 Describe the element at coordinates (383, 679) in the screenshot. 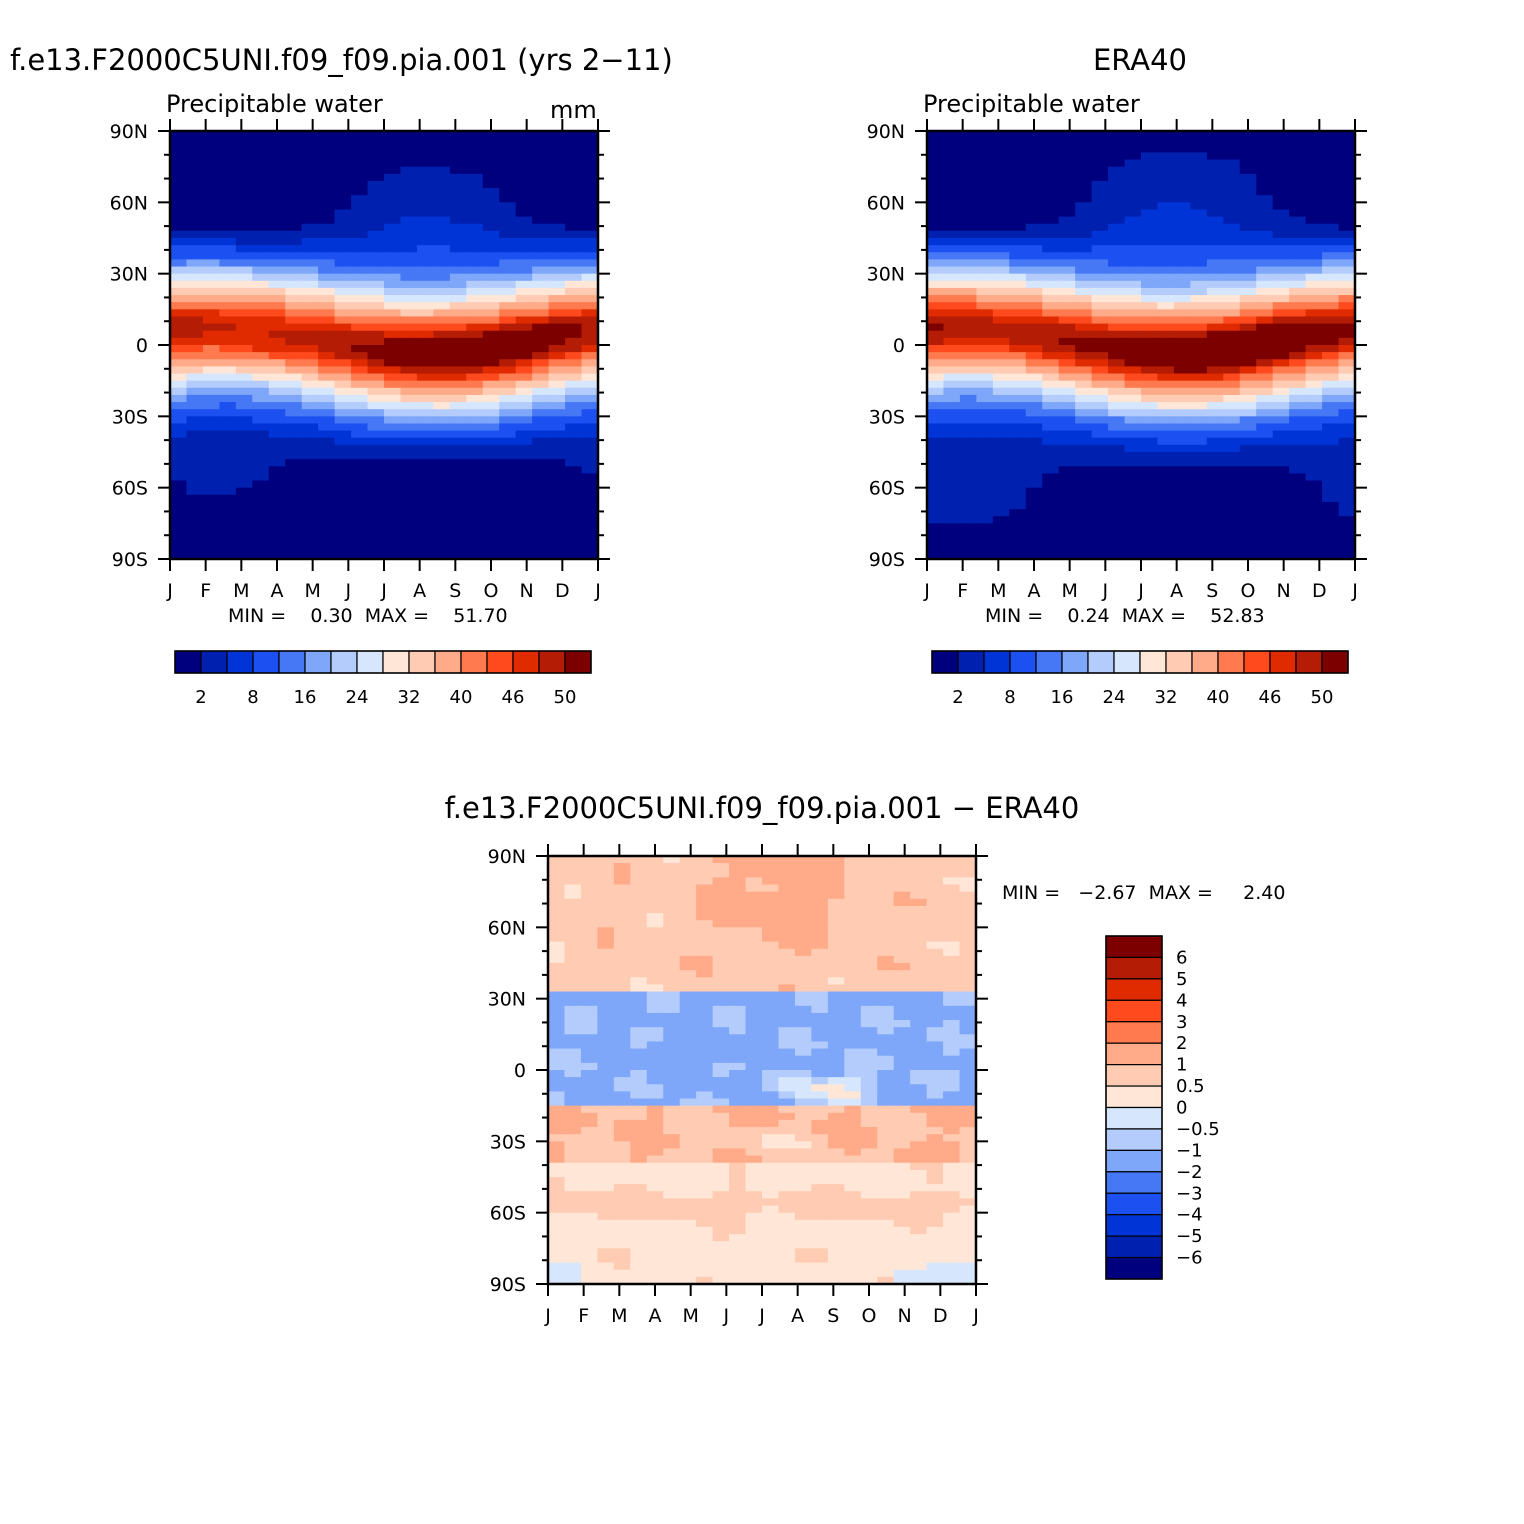

I see `panel-model-colorbar: 2 8 16 24 32 40 46 50` at that location.